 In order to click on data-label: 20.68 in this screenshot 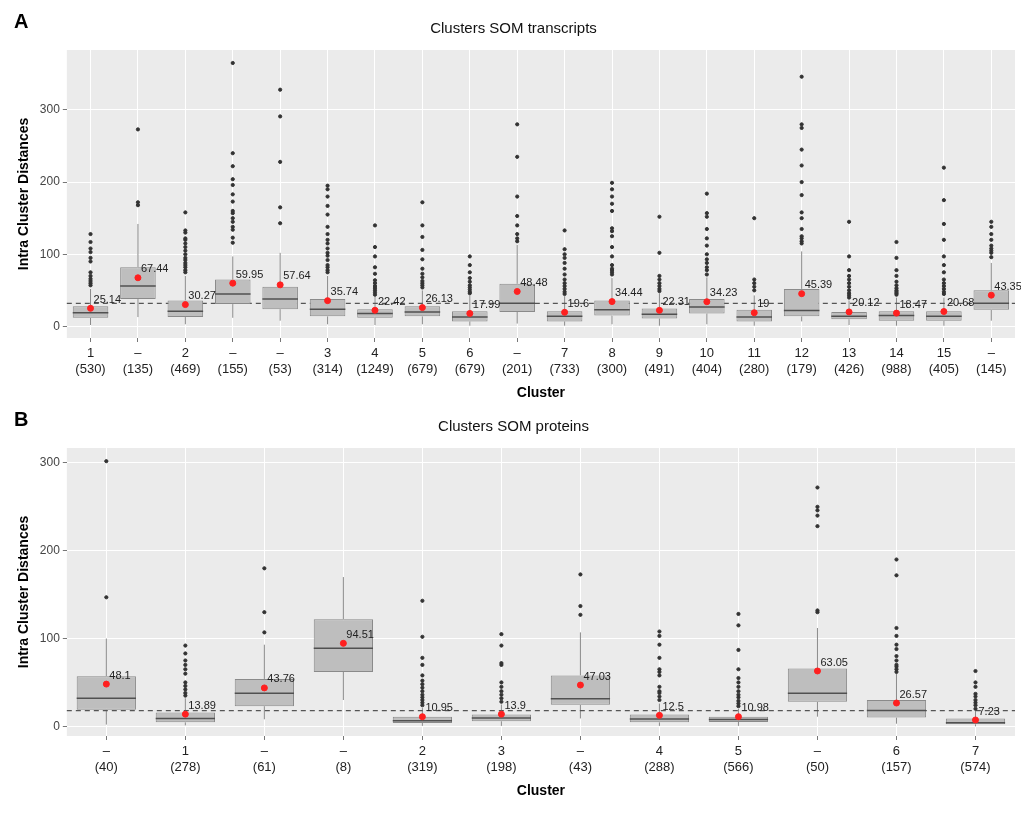, I will do `click(960, 302)`.